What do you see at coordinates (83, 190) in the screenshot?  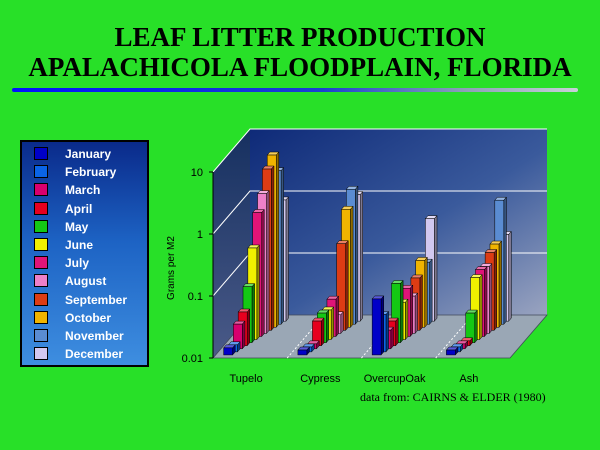 I see `legend-label: March` at bounding box center [83, 190].